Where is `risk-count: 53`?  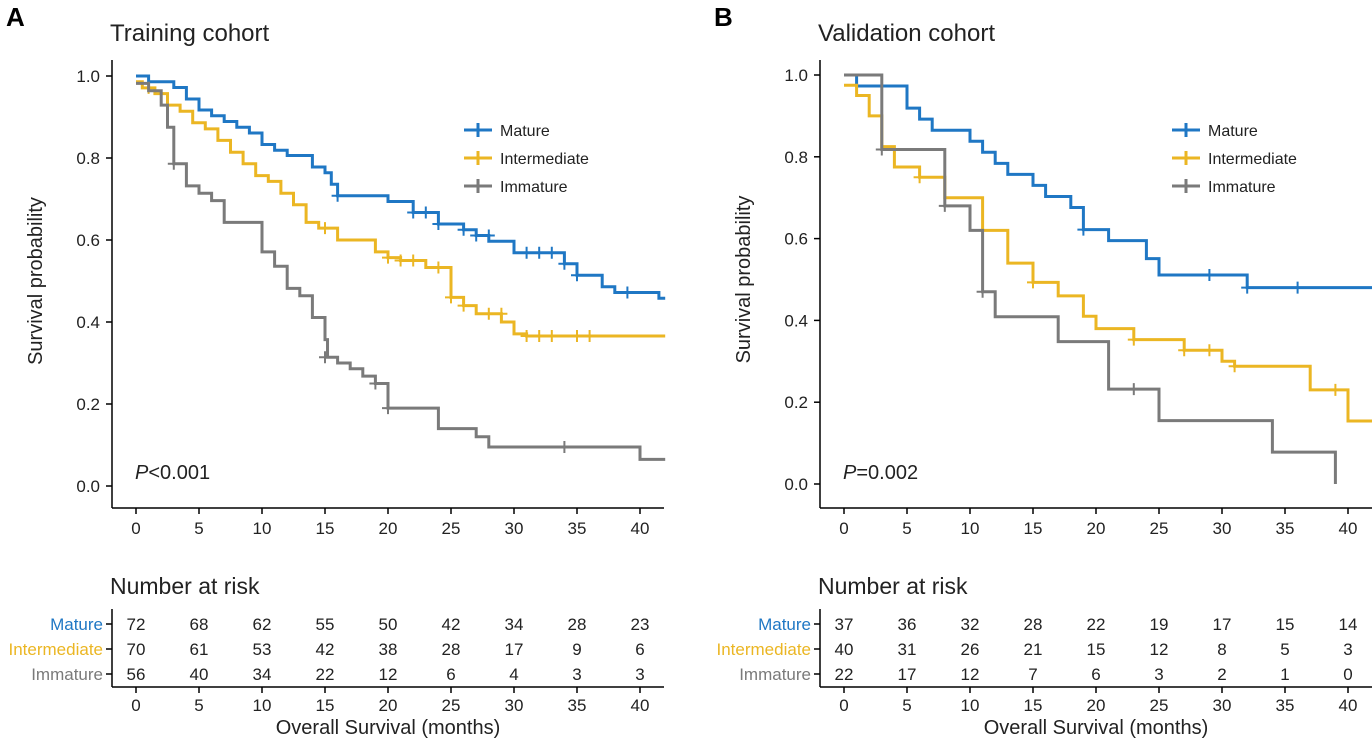 risk-count: 53 is located at coordinates (262, 649).